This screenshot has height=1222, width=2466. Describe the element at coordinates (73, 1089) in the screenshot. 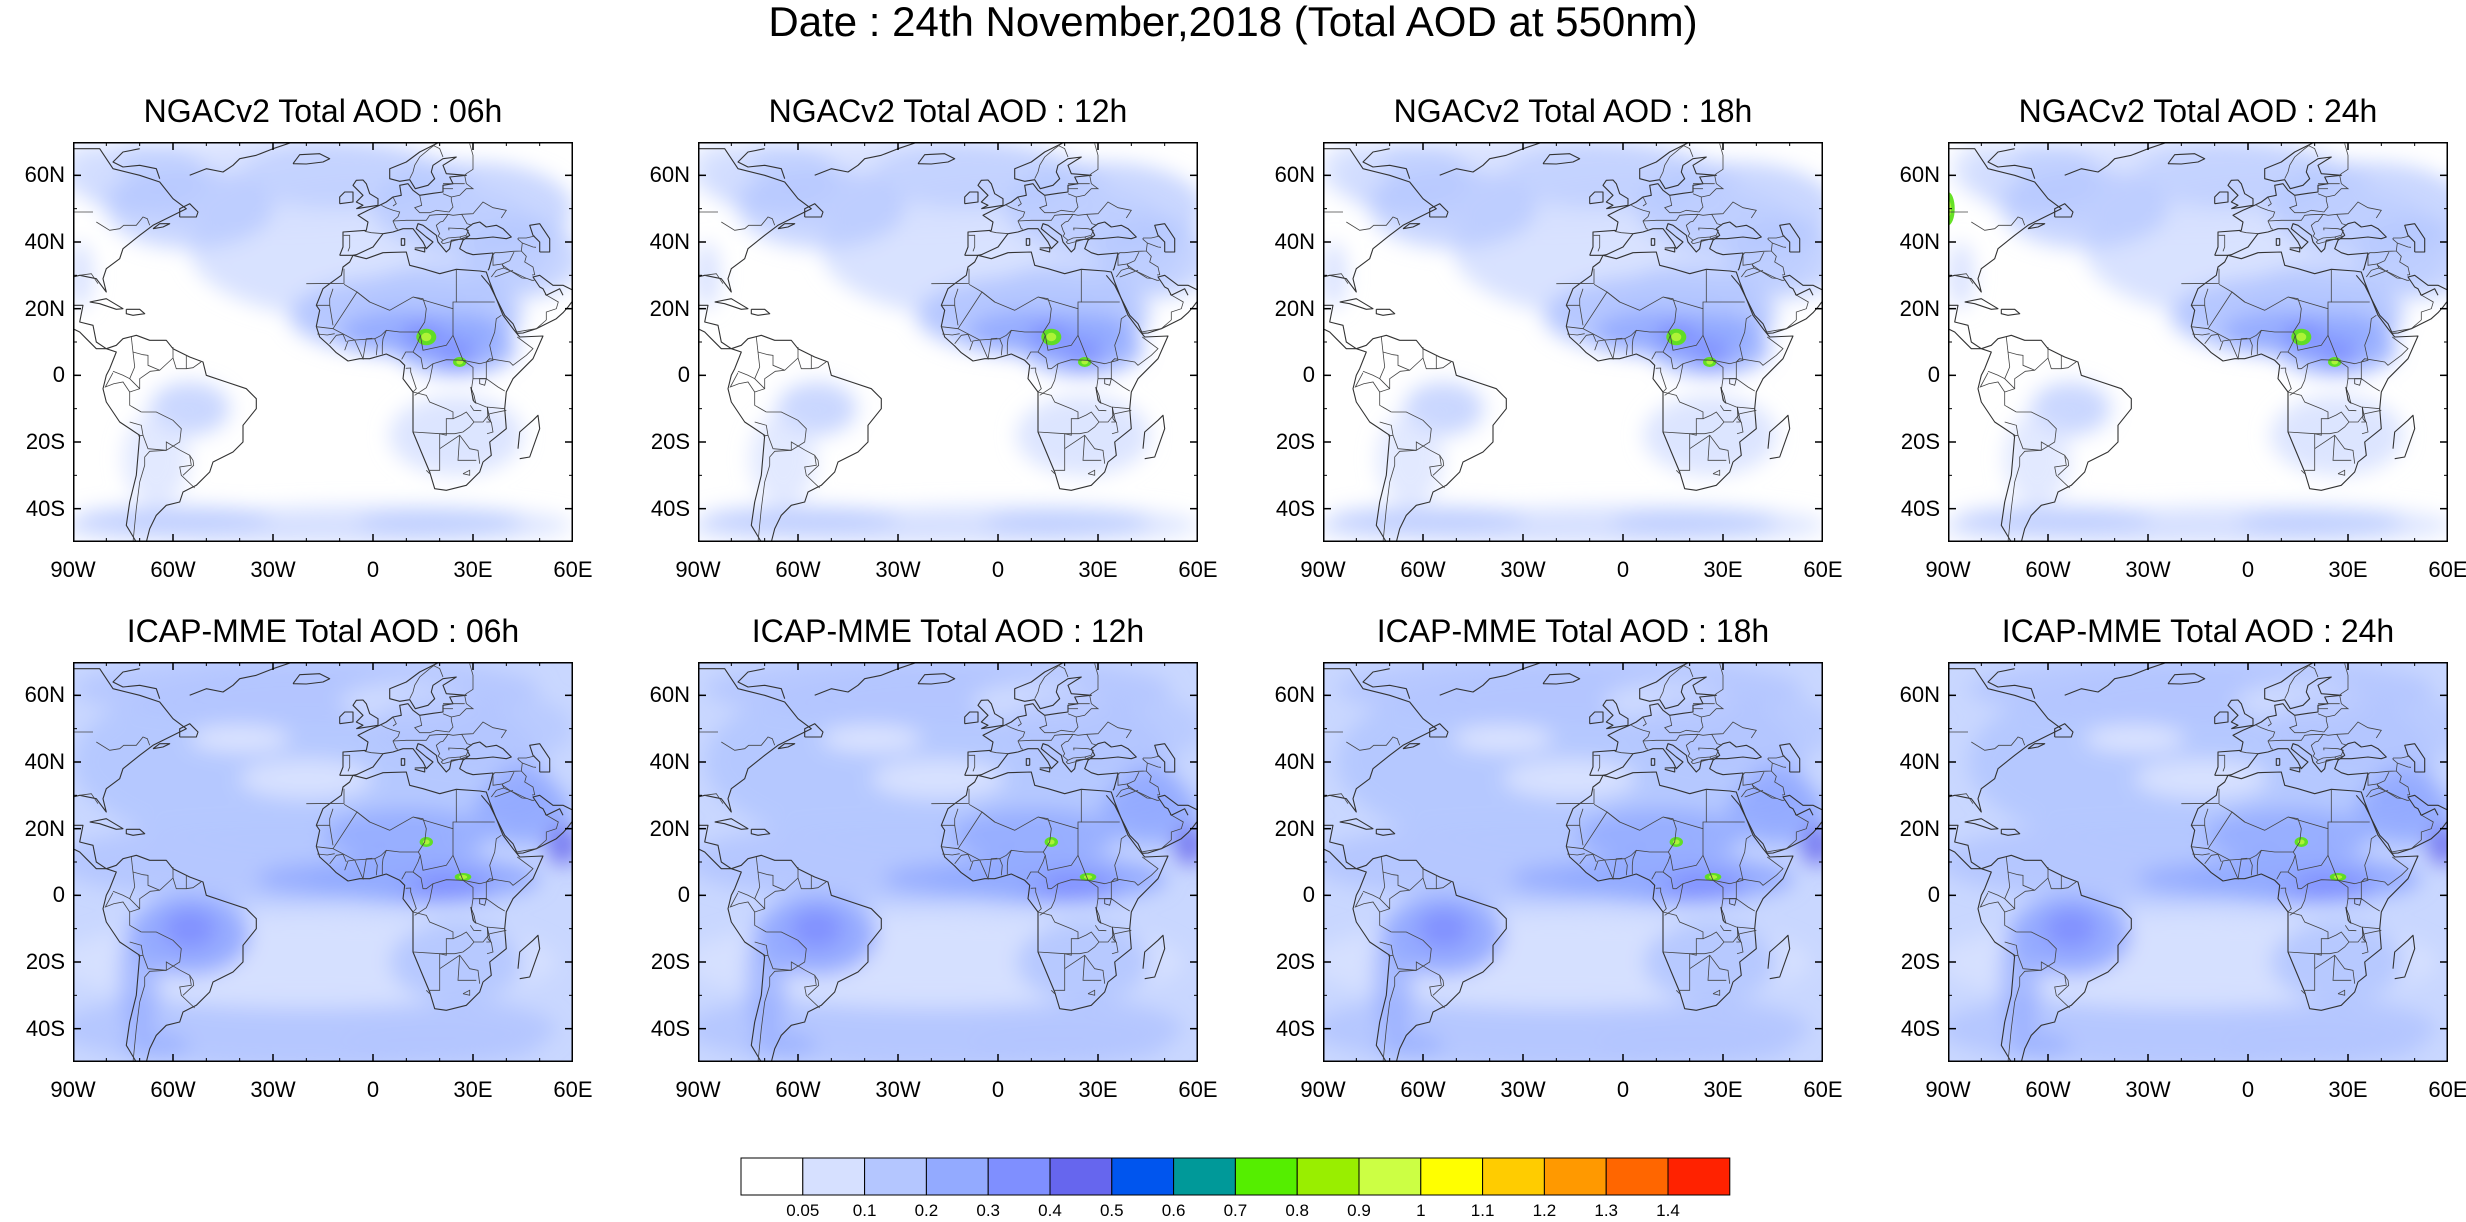

I see `longitude-label: 90W` at that location.